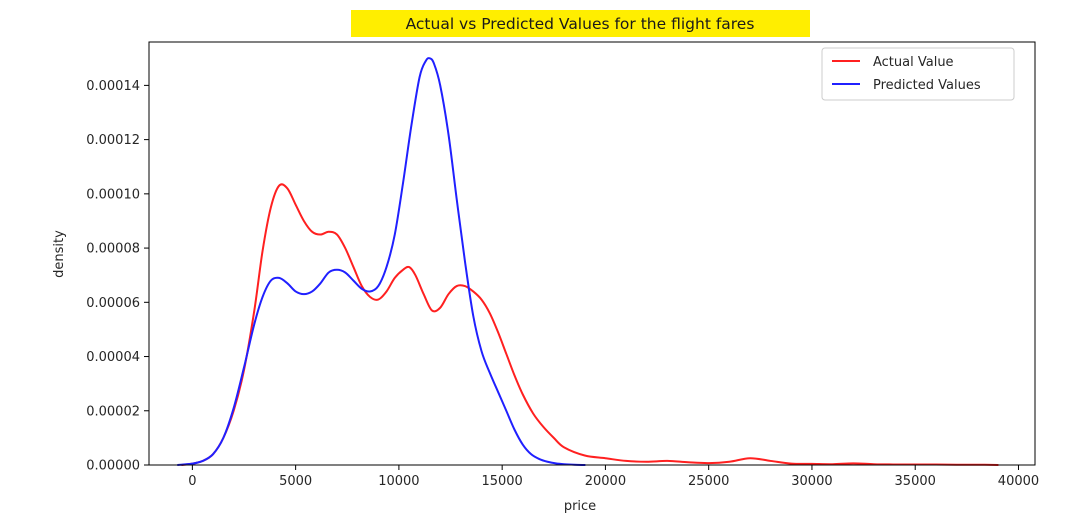 The width and height of the screenshot is (1088, 527). Describe the element at coordinates (59, 254) in the screenshot. I see `y-axis-label: density` at that location.